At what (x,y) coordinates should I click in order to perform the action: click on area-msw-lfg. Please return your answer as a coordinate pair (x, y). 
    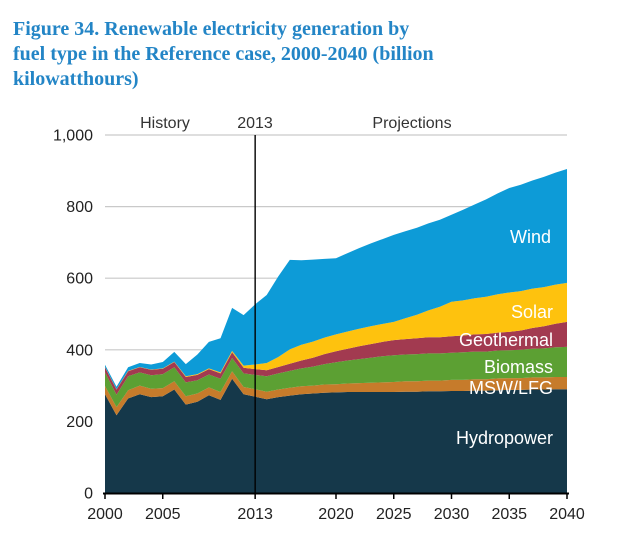
    Looking at the image, I should click on (336, 393).